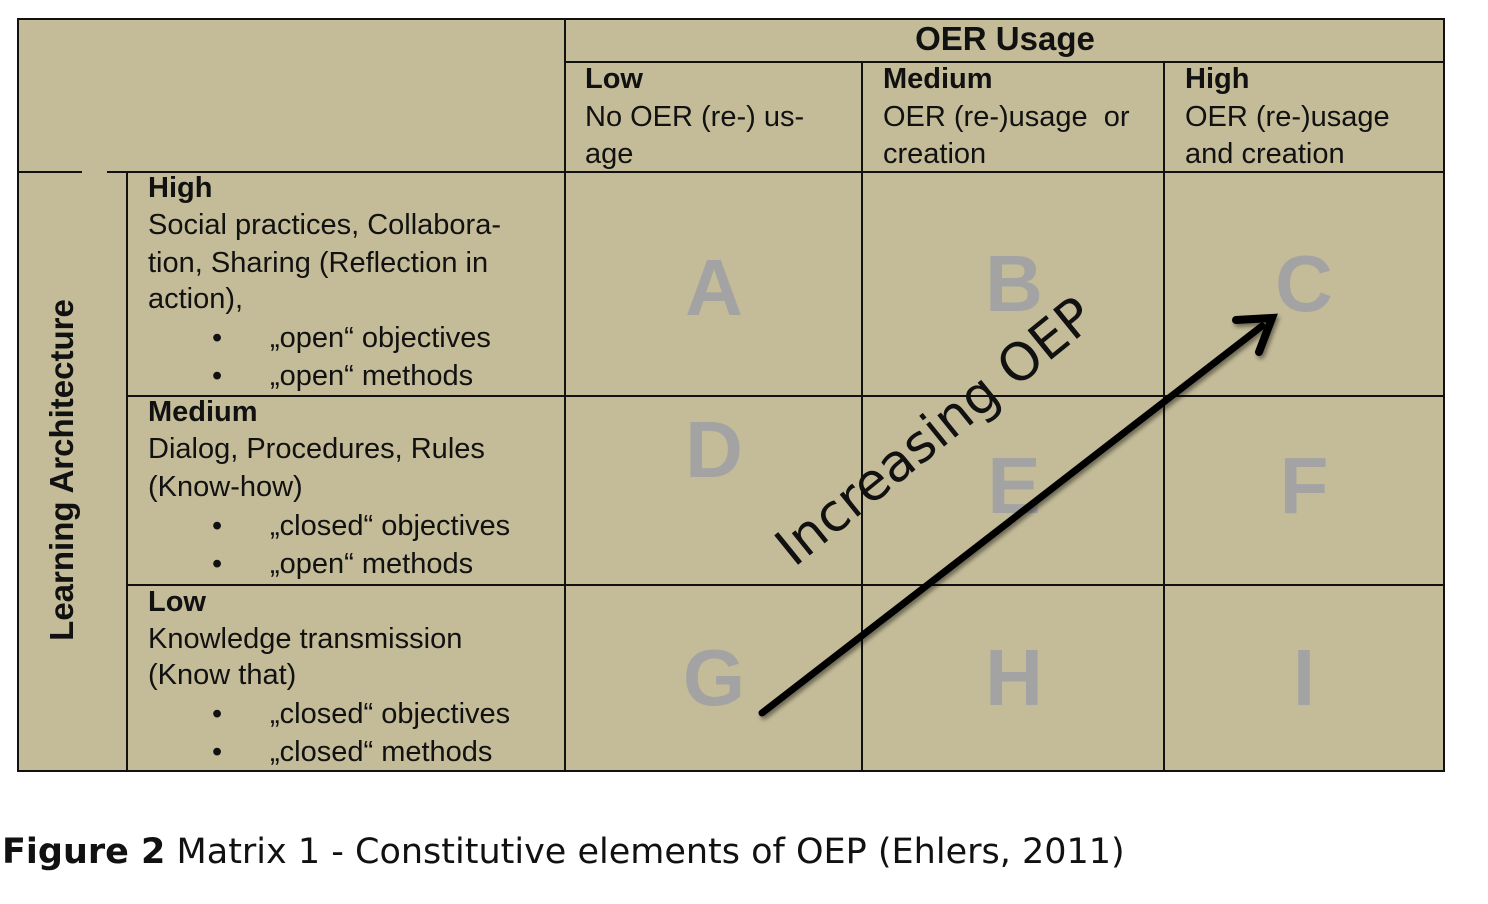  Describe the element at coordinates (714, 449) in the screenshot. I see `cell-letter-d: D` at that location.